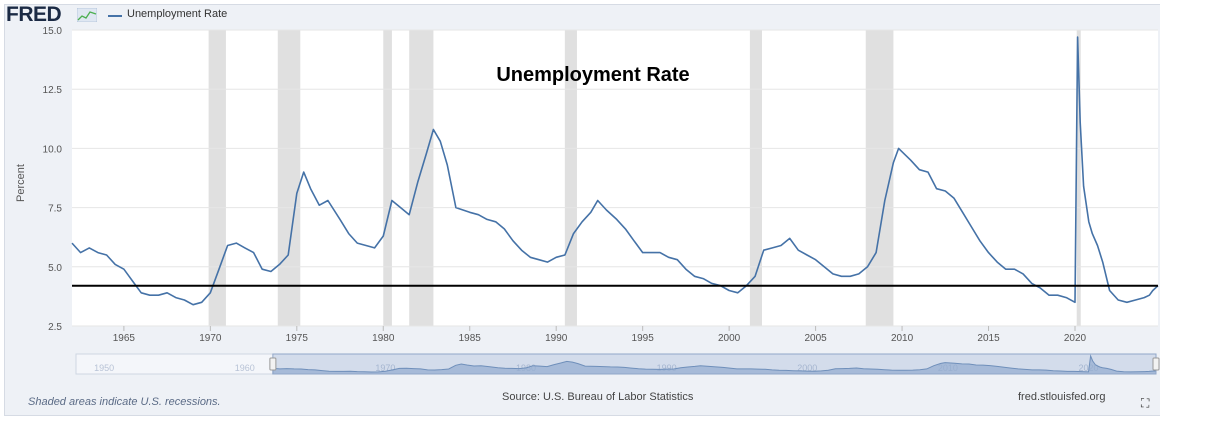 Image resolution: width=1210 pixels, height=422 pixels. Describe the element at coordinates (556, 338) in the screenshot. I see `x-tick-label: 1990` at that location.